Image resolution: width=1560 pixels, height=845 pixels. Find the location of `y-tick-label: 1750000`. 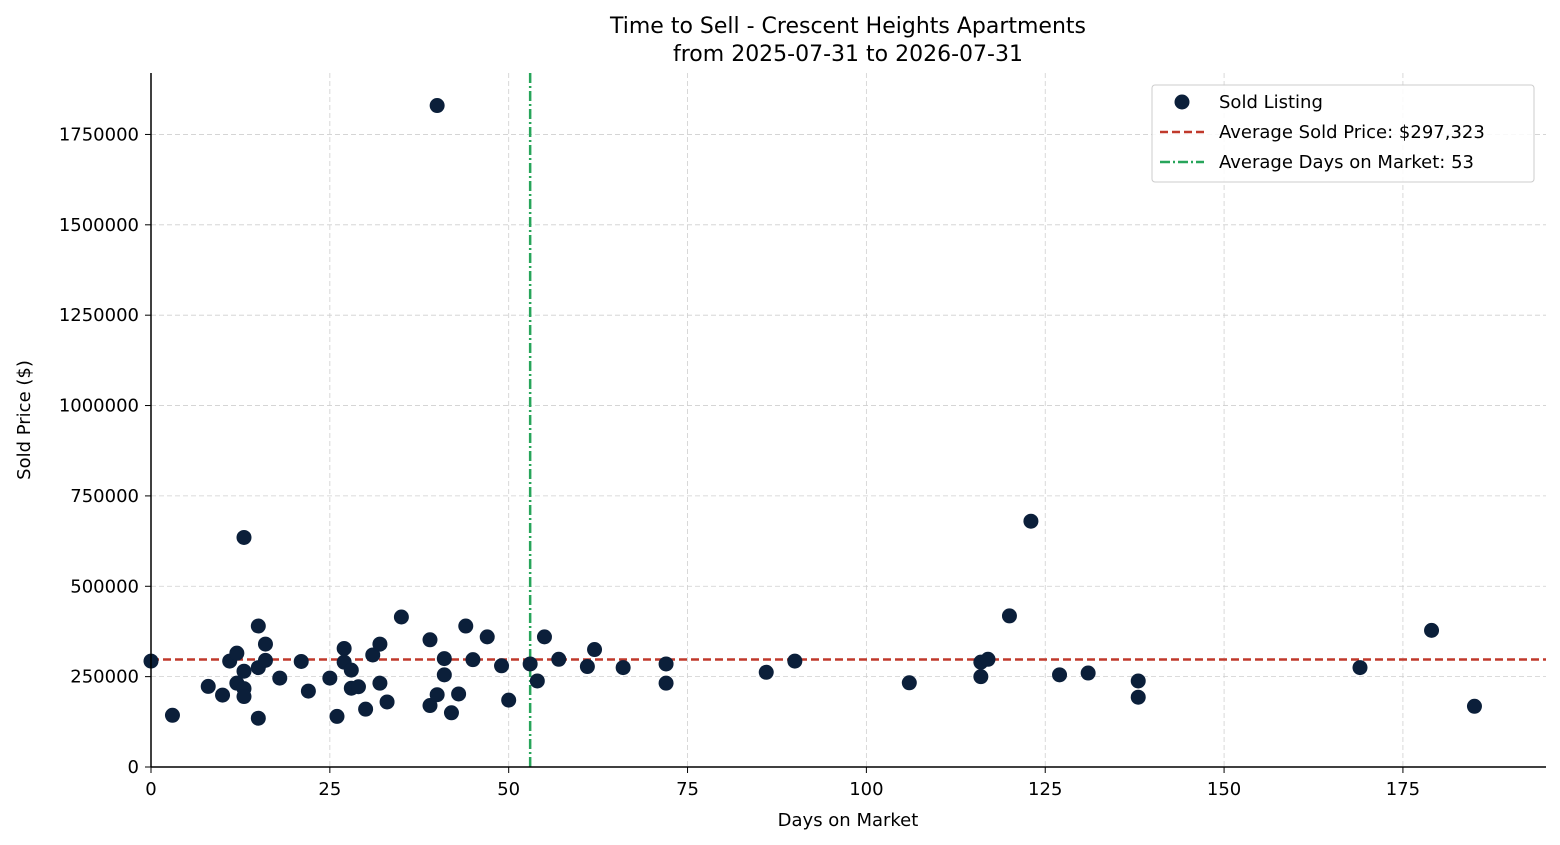

y-tick-label: 1750000 is located at coordinates (99, 134).